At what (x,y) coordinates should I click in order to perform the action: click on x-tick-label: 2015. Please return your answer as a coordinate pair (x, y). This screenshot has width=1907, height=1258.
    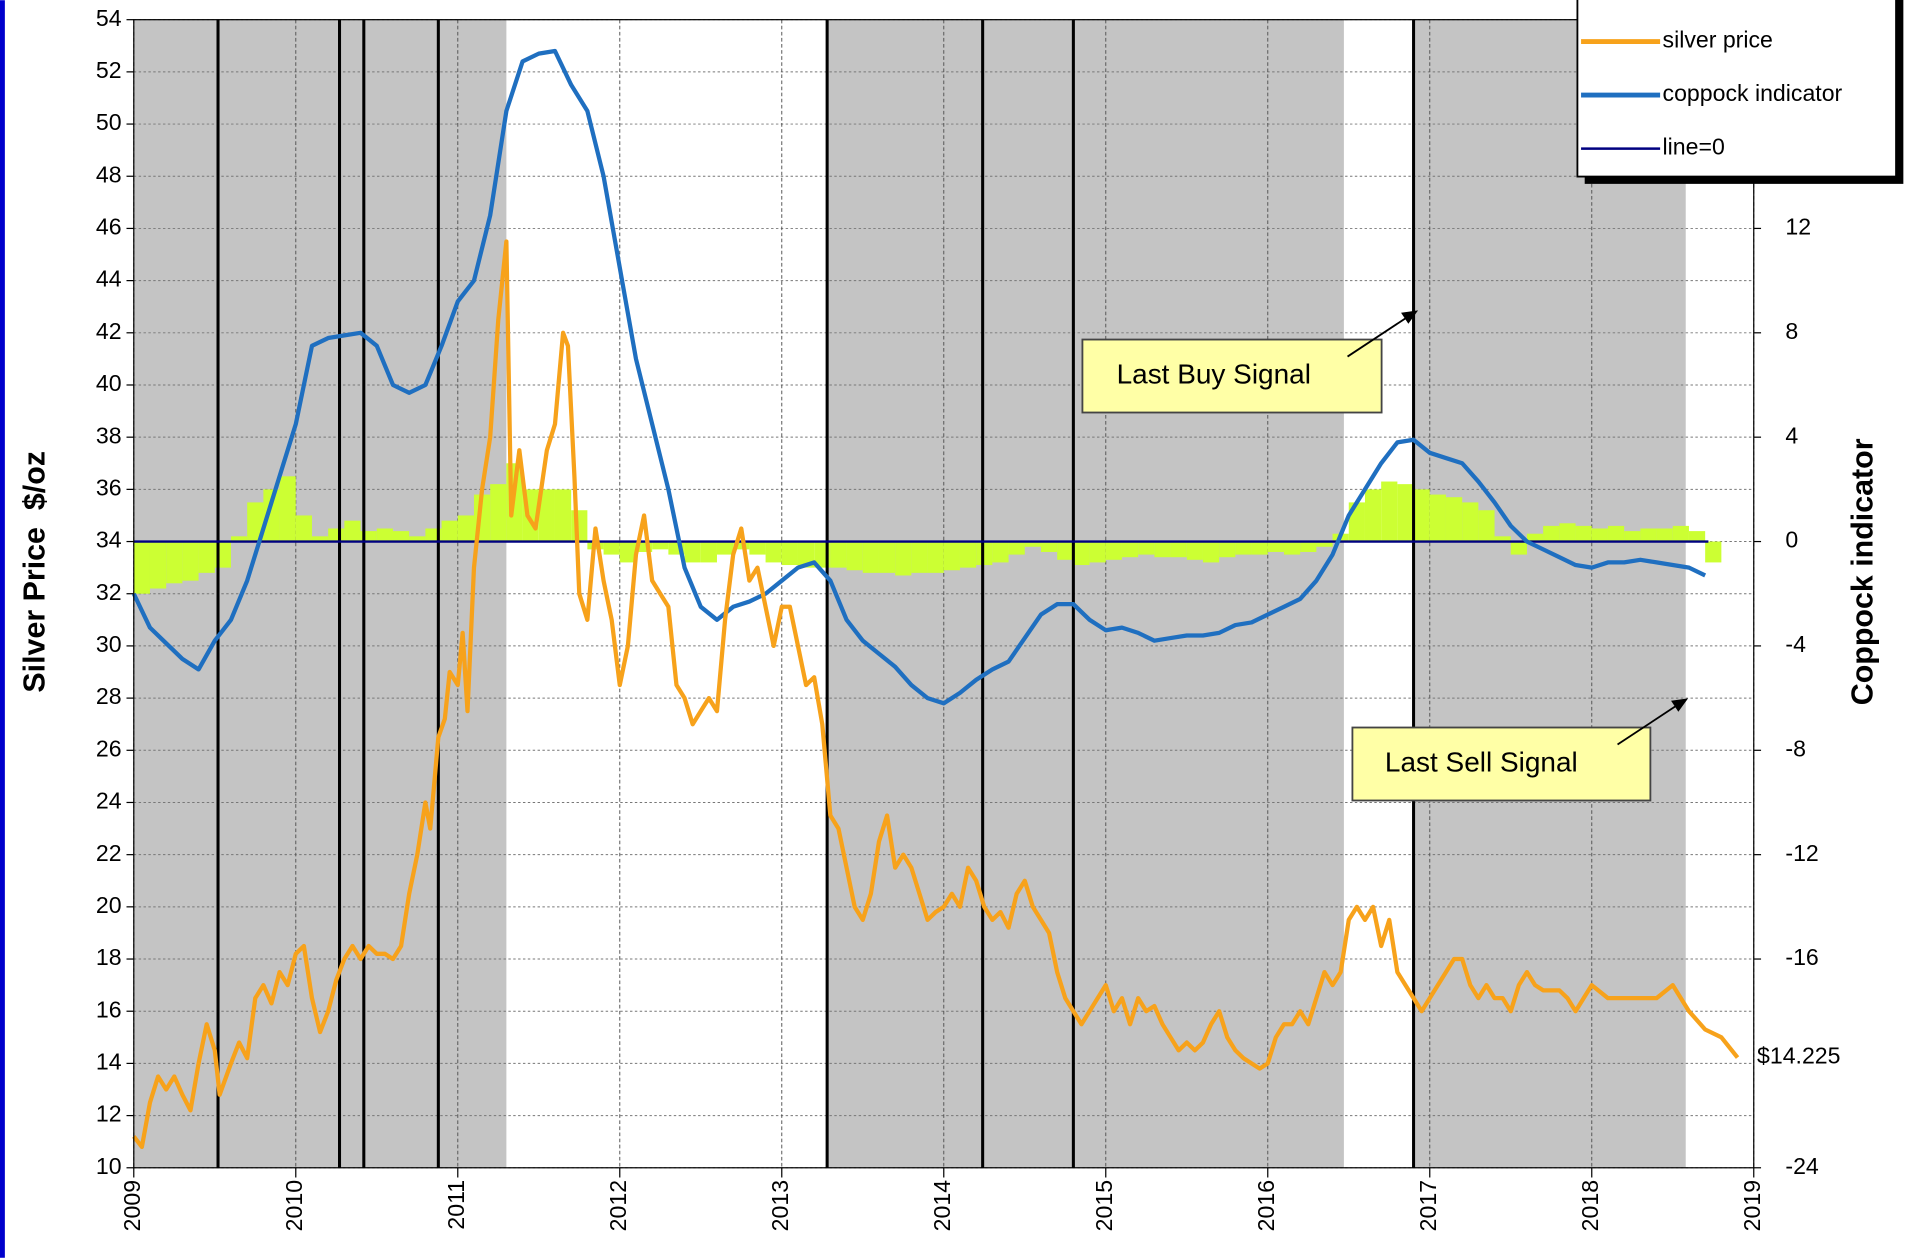
    Looking at the image, I should click on (1104, 1205).